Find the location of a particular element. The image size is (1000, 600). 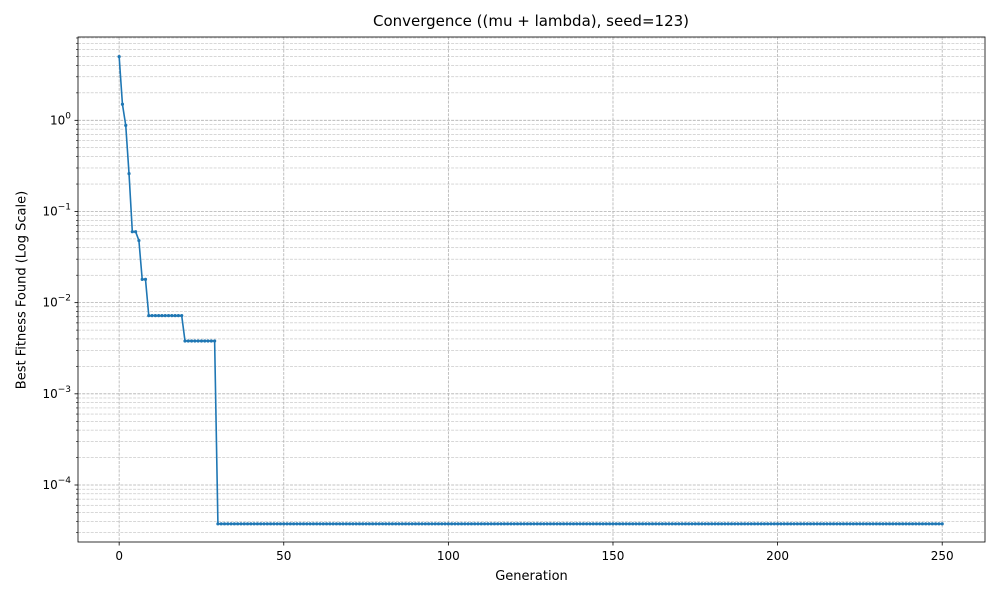

y-axis-label: Best Fitness Found (Log Scale) is located at coordinates (22, 290).